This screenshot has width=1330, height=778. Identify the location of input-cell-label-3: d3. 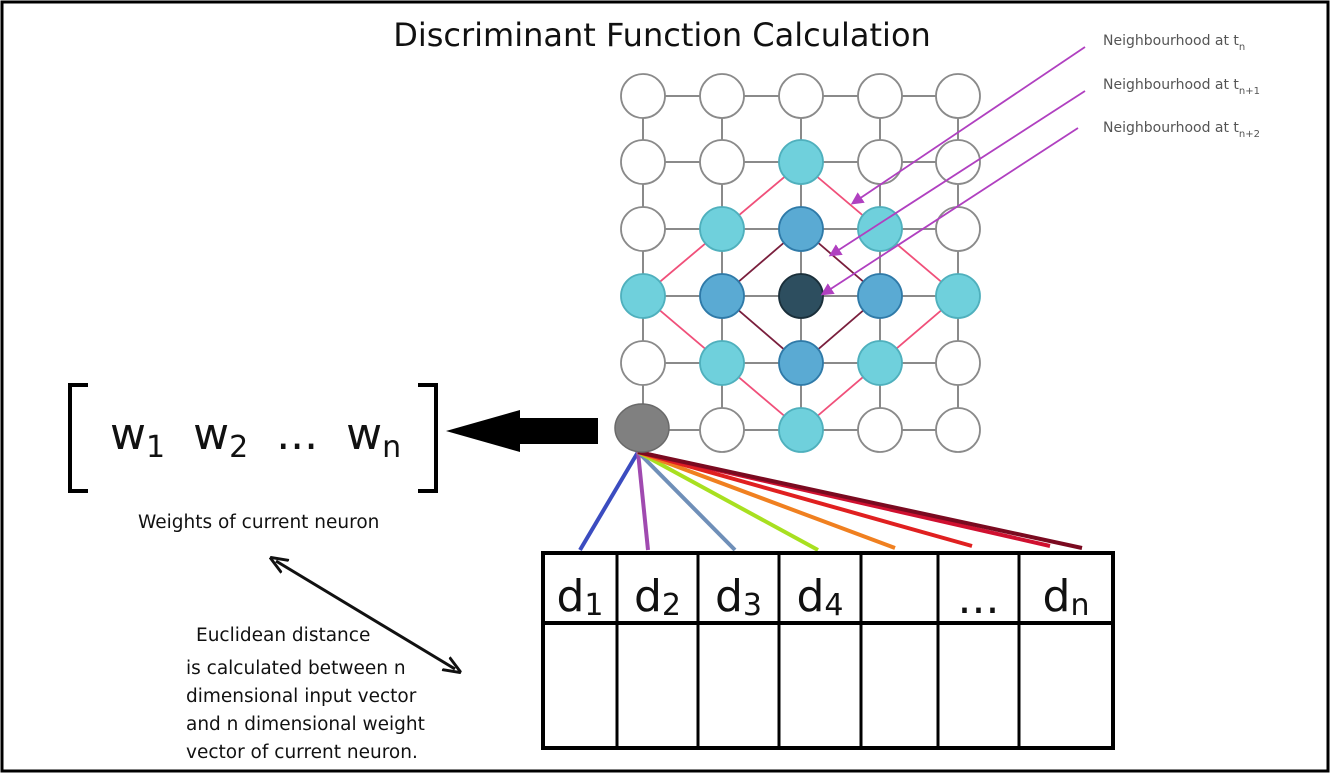
(738, 597).